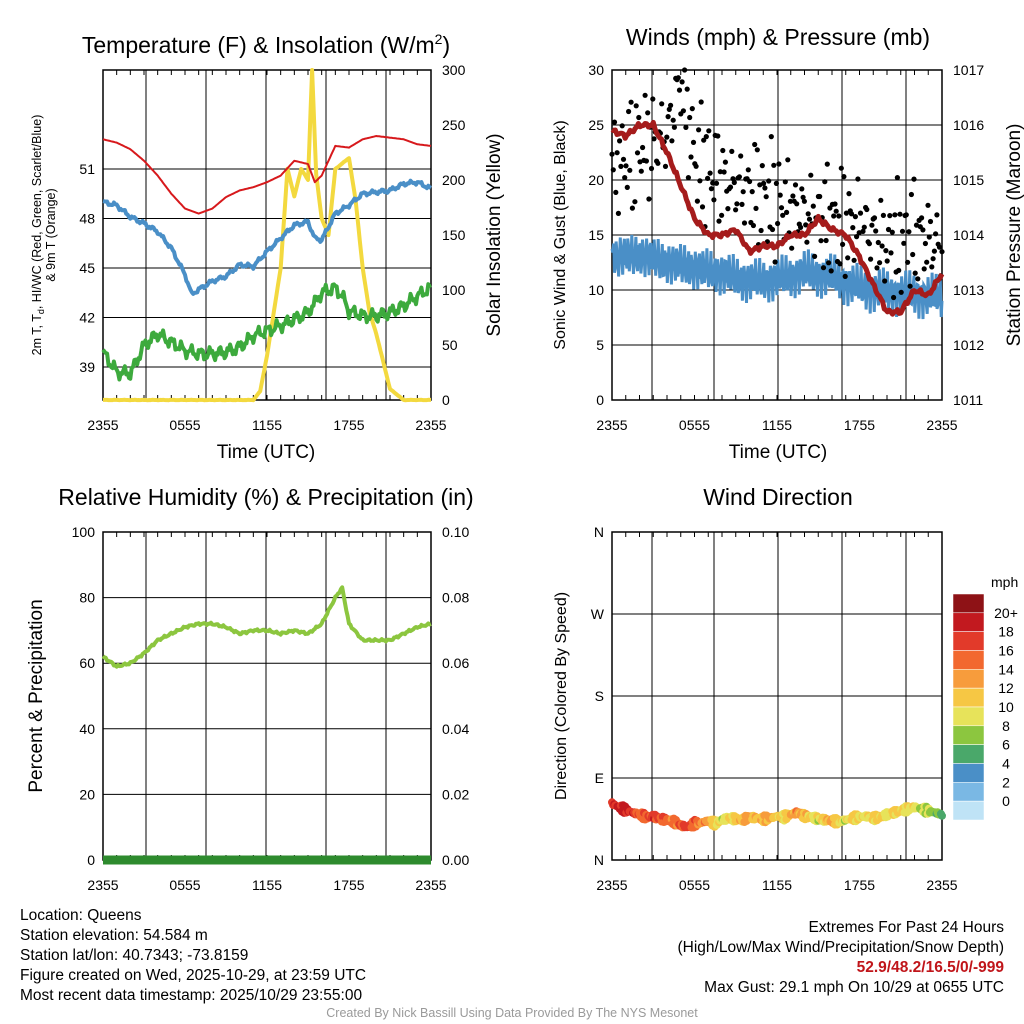 Image resolution: width=1024 pixels, height=1024 pixels. Describe the element at coordinates (91, 860) in the screenshot. I see `humidity-y-tick-label: 0` at that location.